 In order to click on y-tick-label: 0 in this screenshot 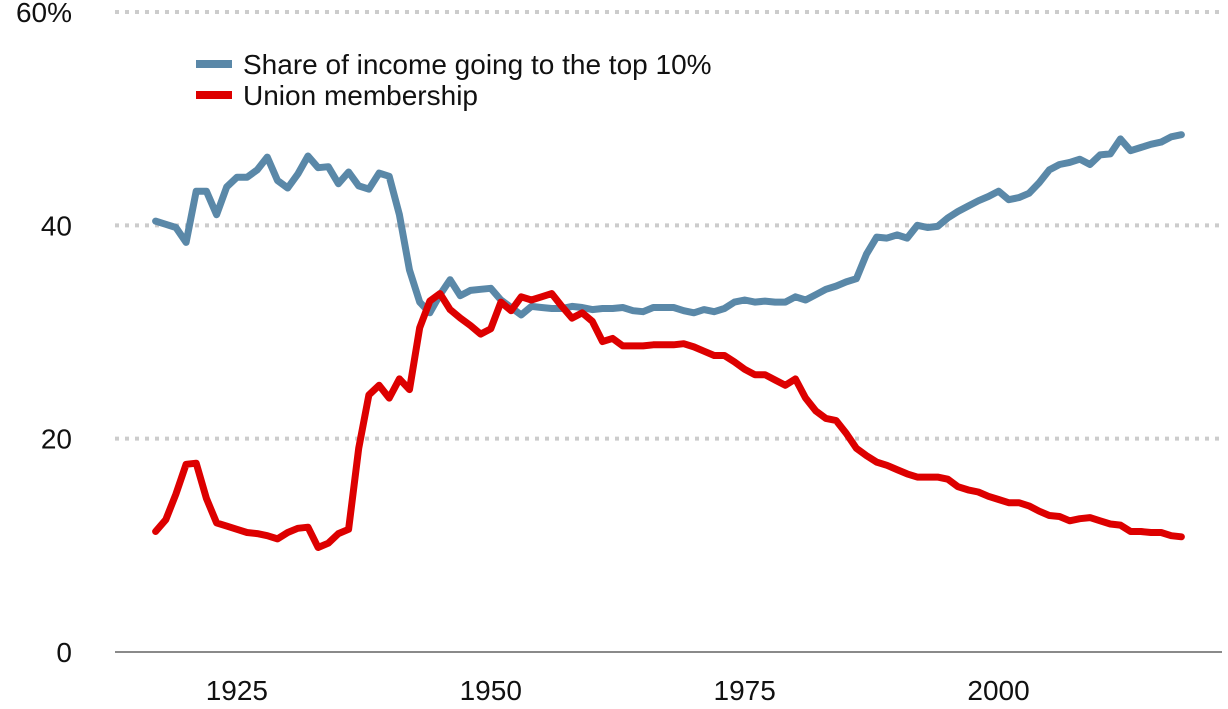, I will do `click(64, 652)`.